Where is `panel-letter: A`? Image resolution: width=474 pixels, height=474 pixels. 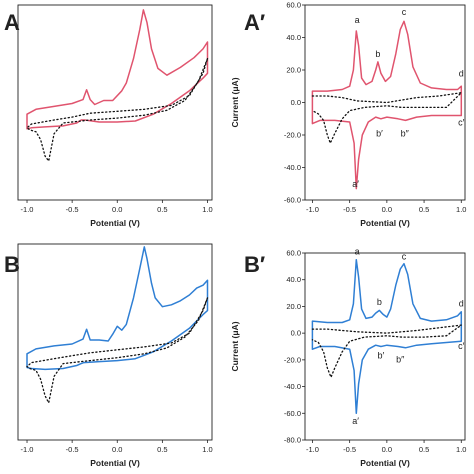
panel-letter: A is located at coordinates (12, 22).